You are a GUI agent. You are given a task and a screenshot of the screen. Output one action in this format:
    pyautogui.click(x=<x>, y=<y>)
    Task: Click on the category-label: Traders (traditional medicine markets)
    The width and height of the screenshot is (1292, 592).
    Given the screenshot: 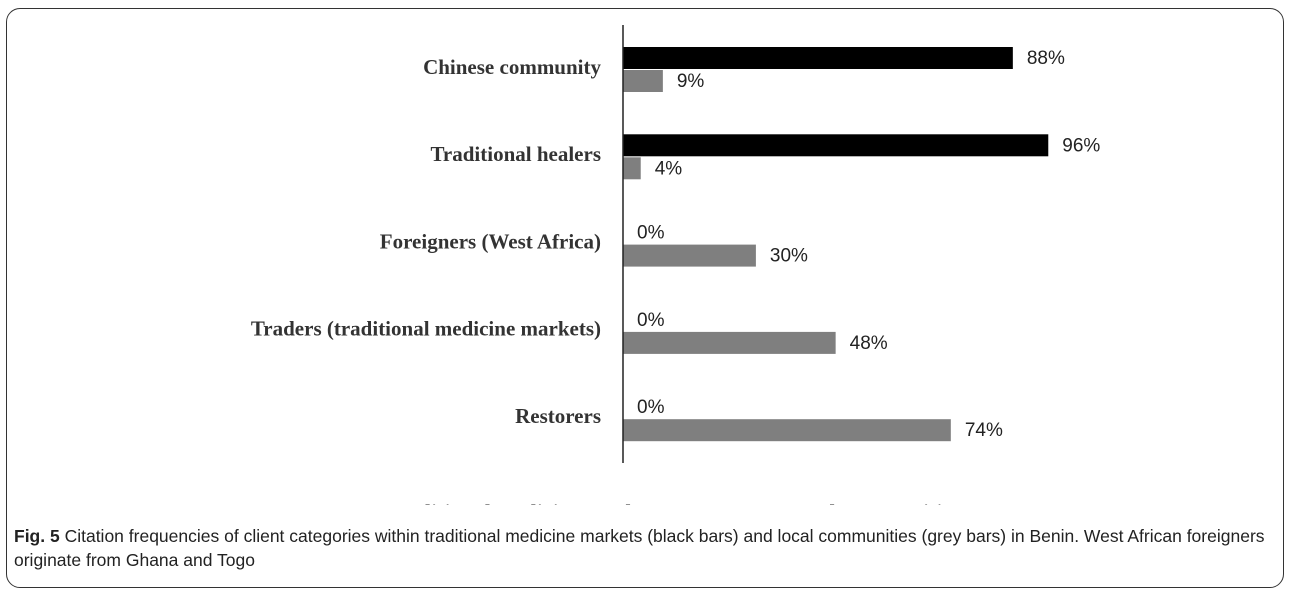 What is the action you would take?
    pyautogui.click(x=426, y=329)
    